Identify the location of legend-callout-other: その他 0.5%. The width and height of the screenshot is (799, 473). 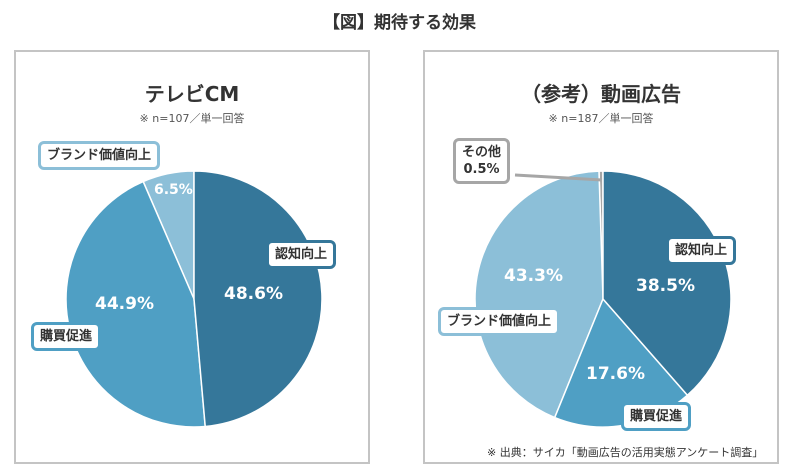
(482, 161).